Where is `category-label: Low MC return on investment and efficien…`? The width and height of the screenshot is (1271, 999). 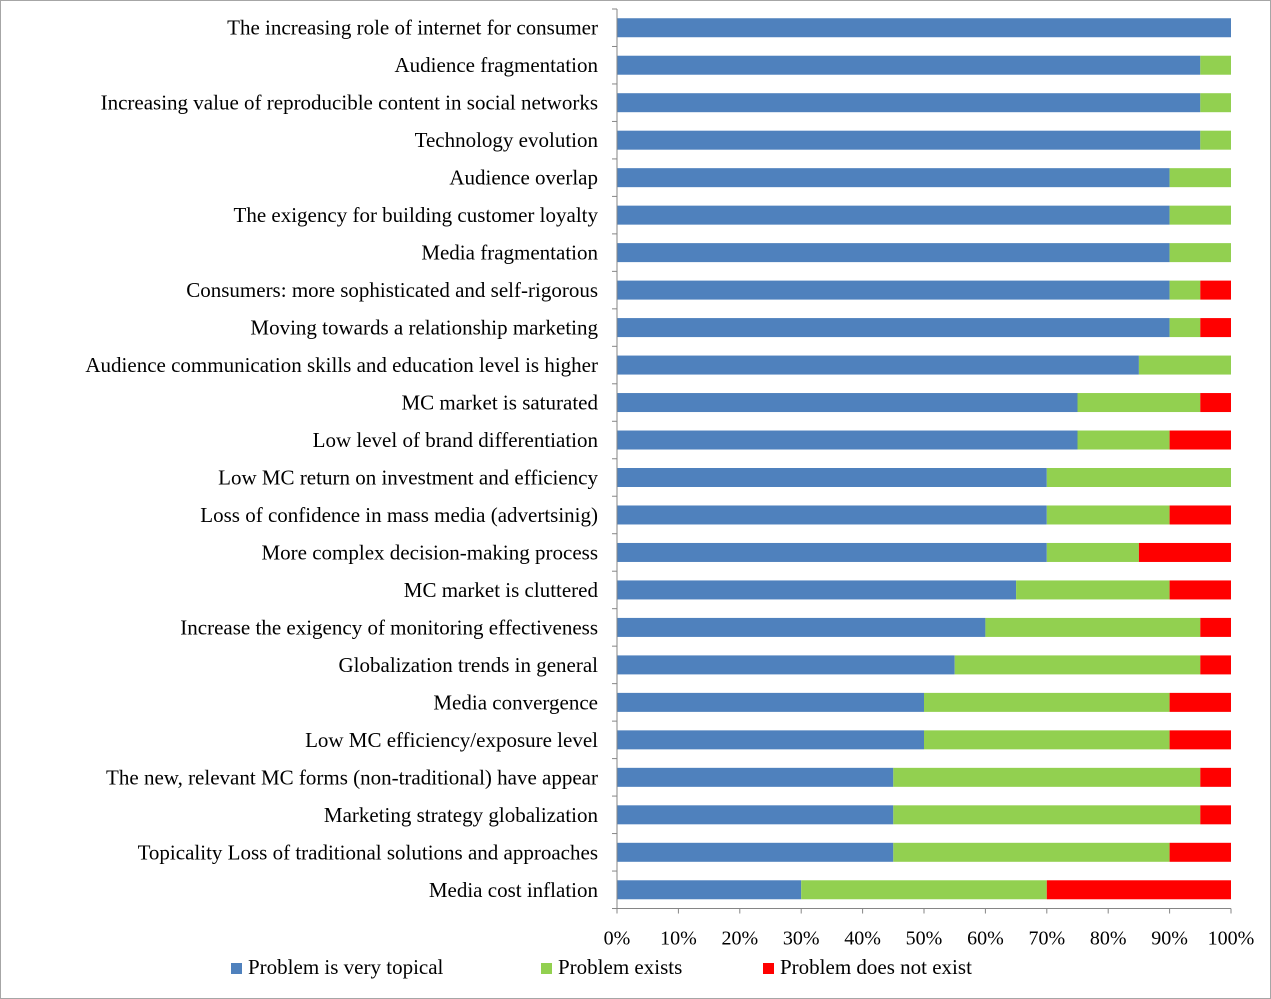
category-label: Low MC return on investment and efficien… is located at coordinates (408, 478).